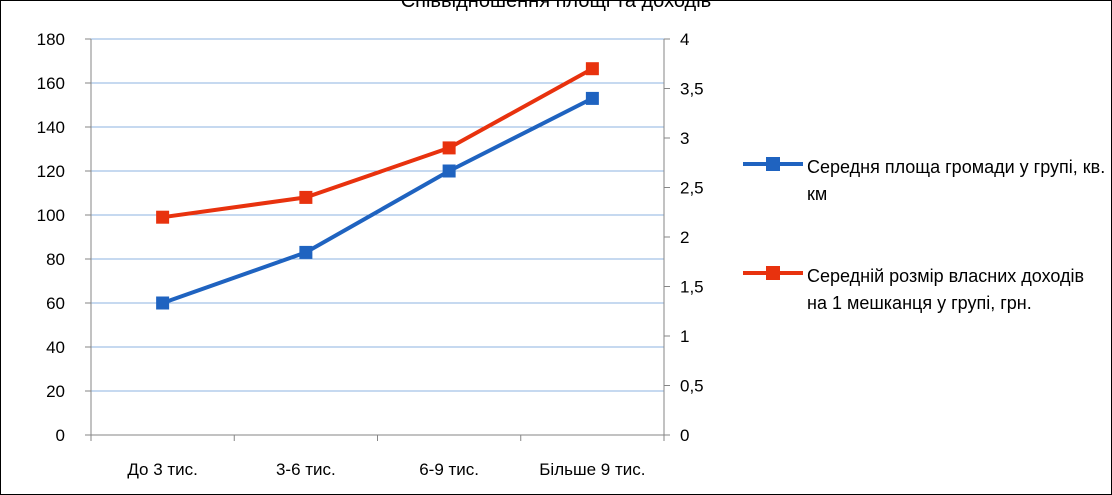 This screenshot has height=495, width=1112. What do you see at coordinates (692, 386) in the screenshot?
I see `right-tick-label: 0,5` at bounding box center [692, 386].